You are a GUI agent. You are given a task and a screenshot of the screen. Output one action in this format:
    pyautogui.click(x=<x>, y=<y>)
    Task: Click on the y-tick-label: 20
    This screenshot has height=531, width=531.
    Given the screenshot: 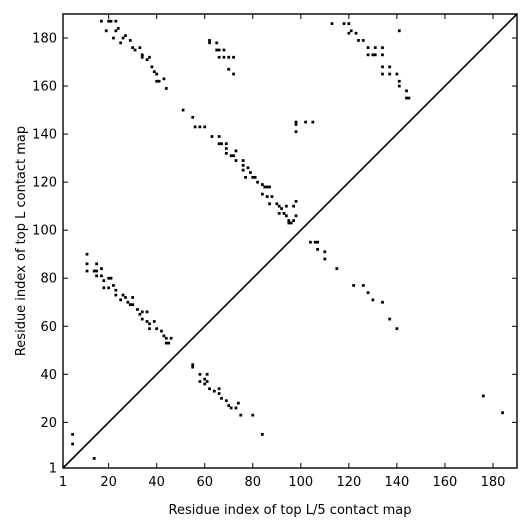 What is the action you would take?
    pyautogui.click(x=48, y=423)
    